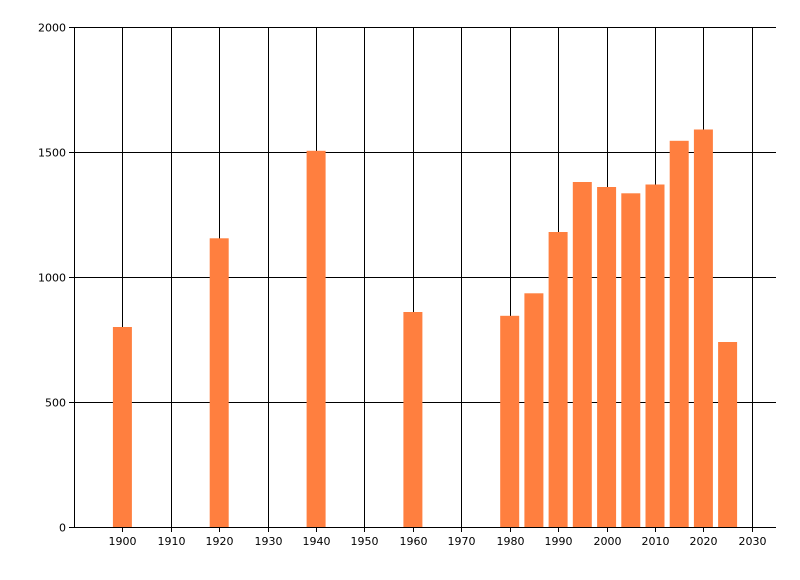 This screenshot has height=580, width=800. Describe the element at coordinates (365, 541) in the screenshot. I see `x-tick-label: 1950` at that location.